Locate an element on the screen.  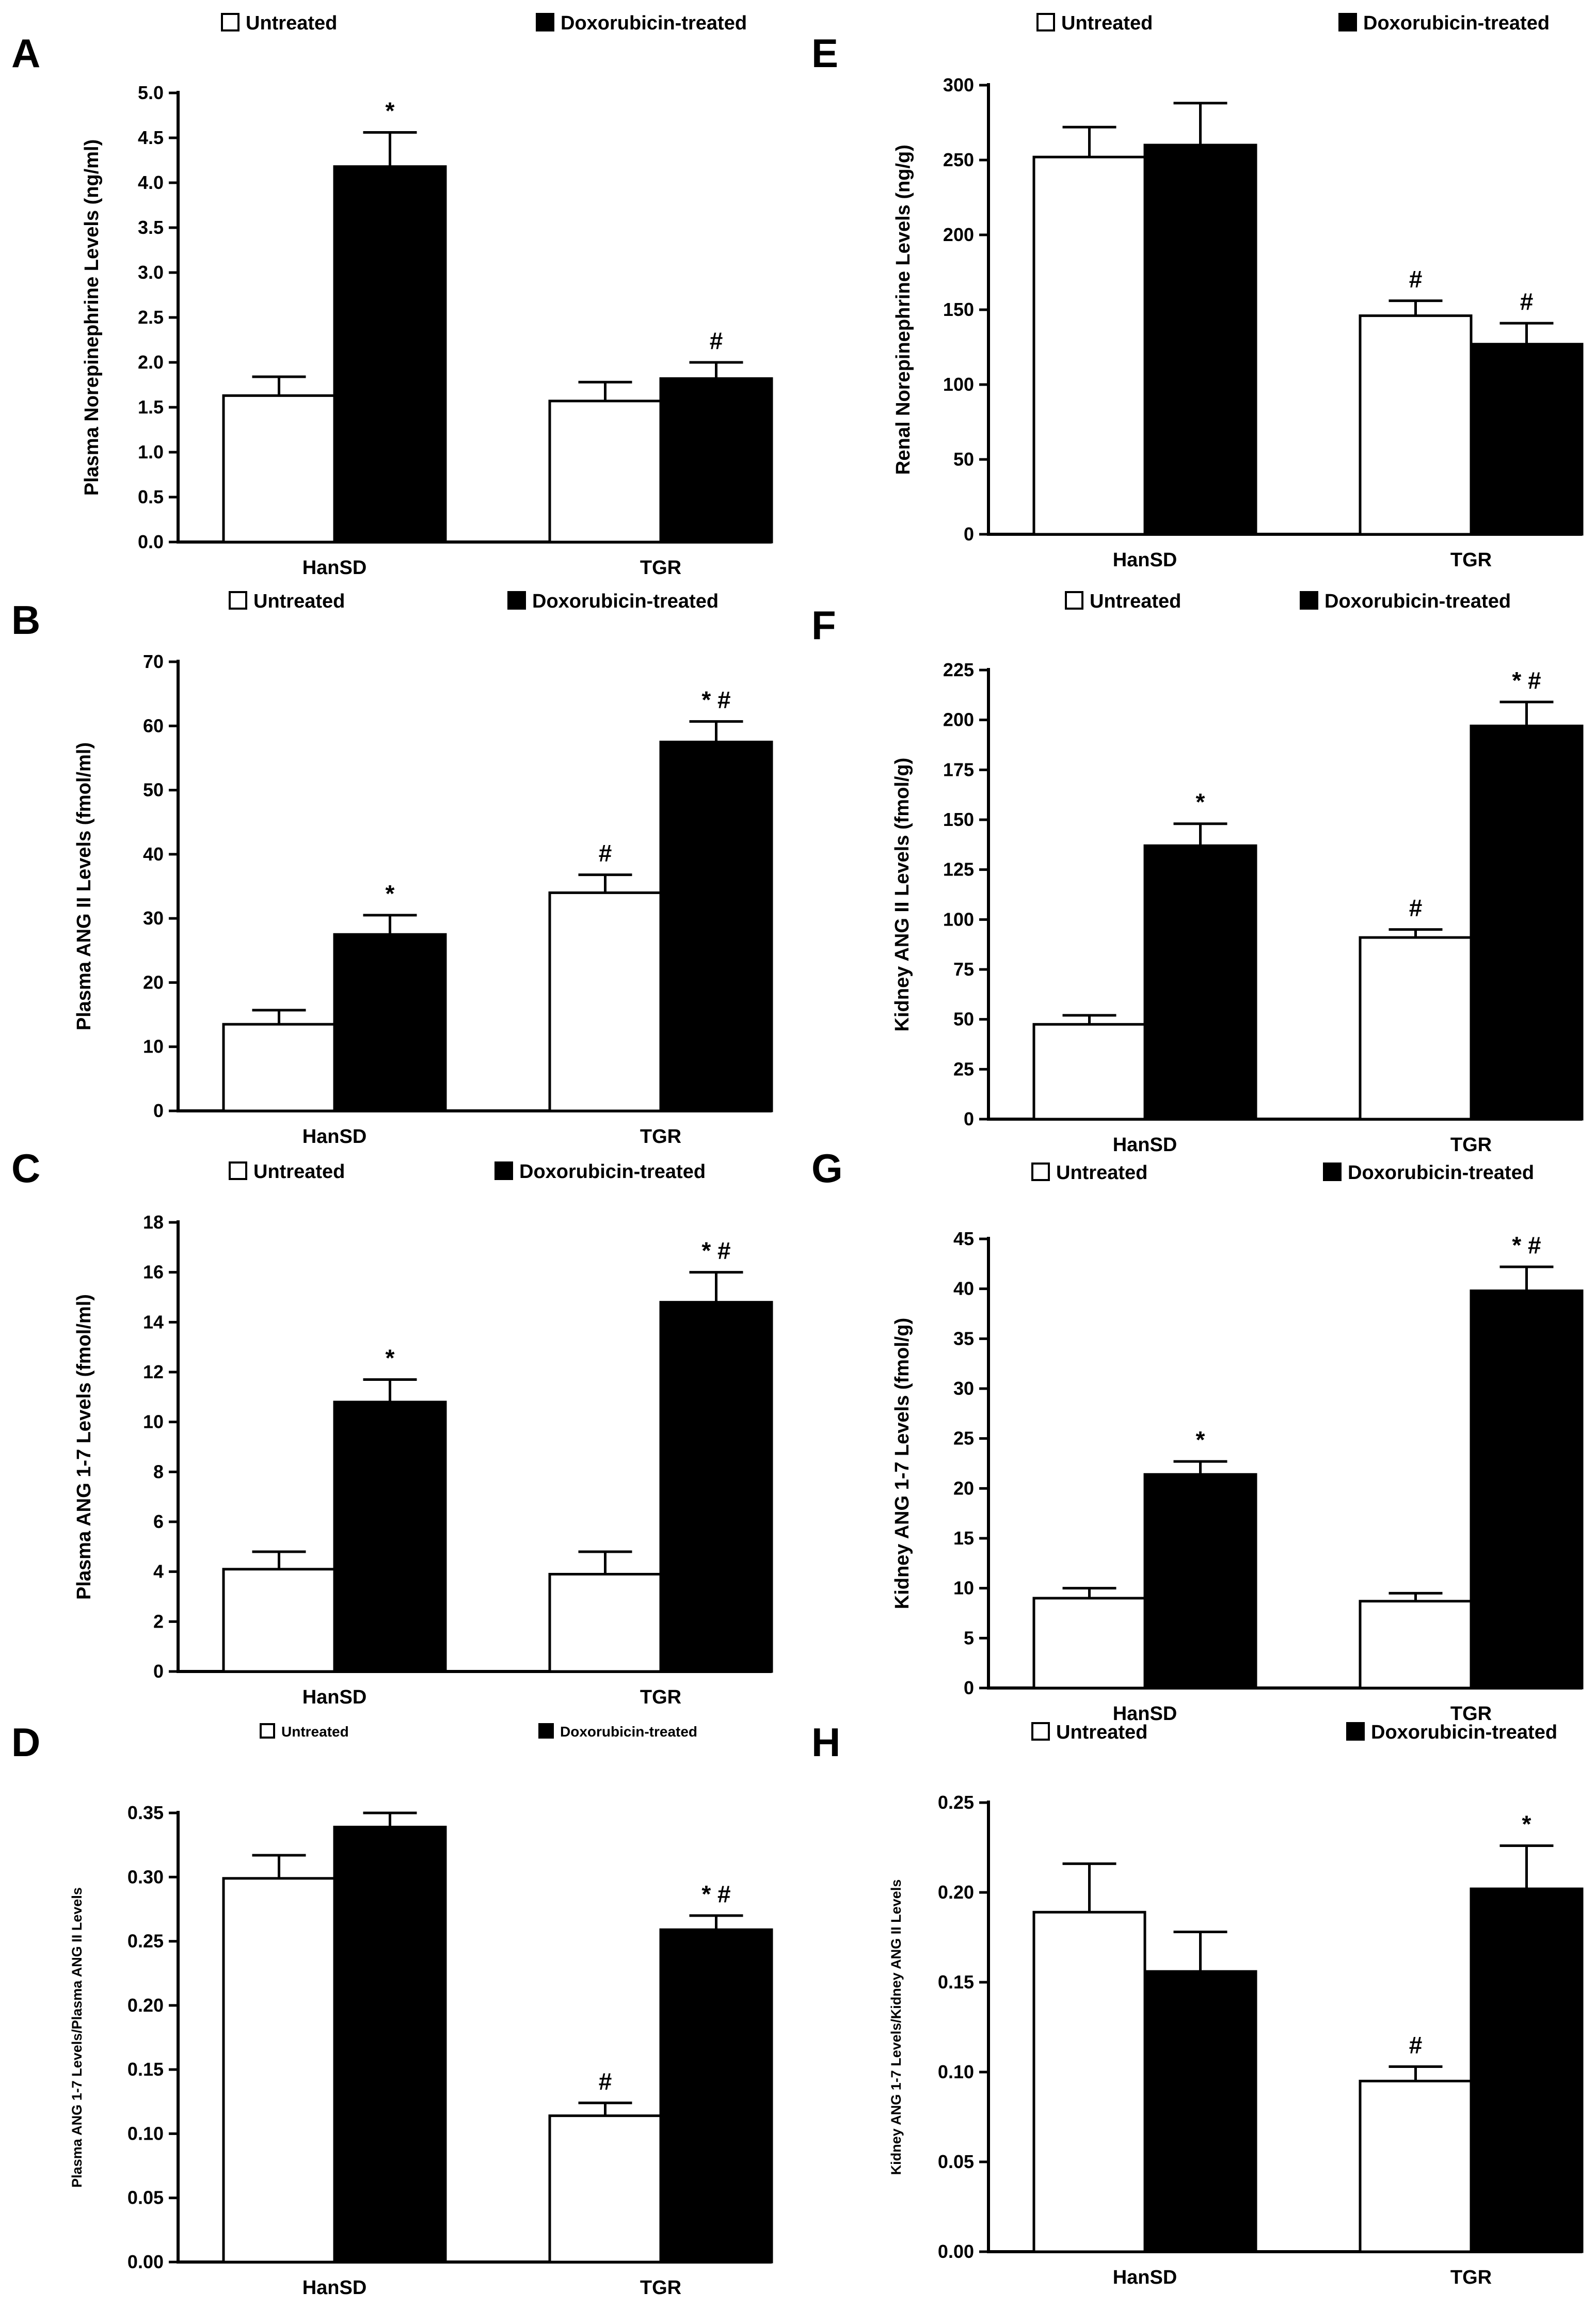
significance-marker: * # is located at coordinates (715, 700).